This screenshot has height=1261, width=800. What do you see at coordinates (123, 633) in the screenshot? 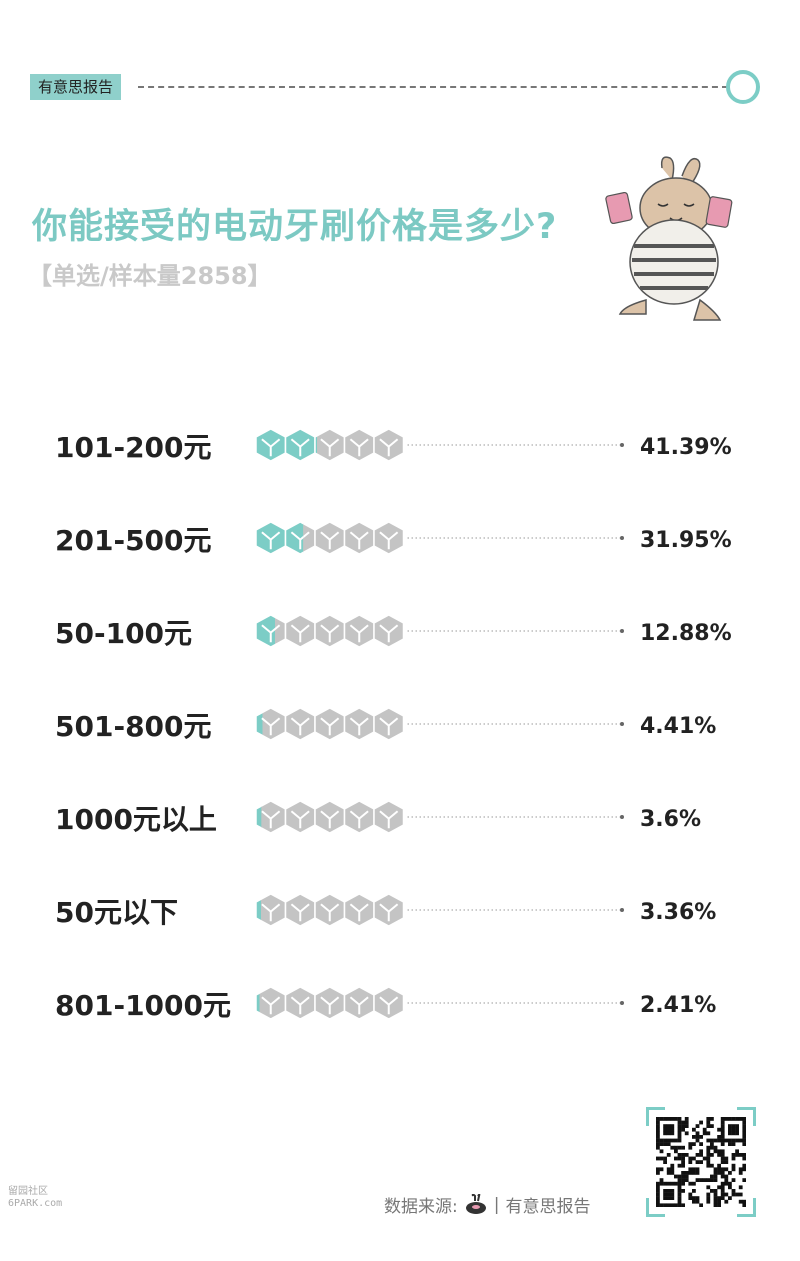
I see `category-label: 50-100元` at bounding box center [123, 633].